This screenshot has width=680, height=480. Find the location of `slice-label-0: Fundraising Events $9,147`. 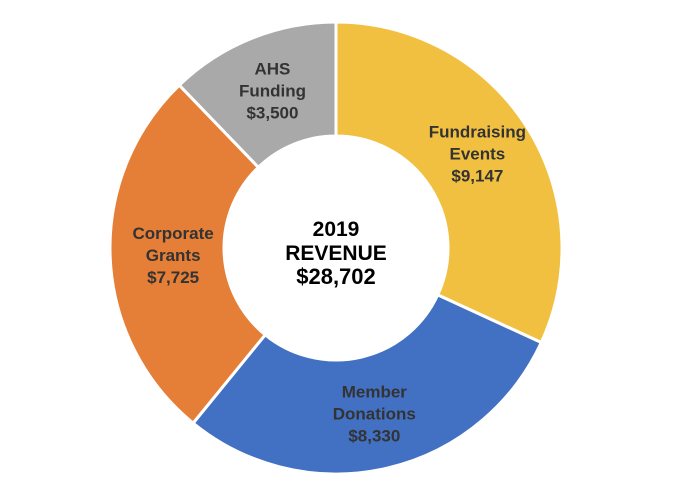

slice-label-0: Fundraising Events $9,147 is located at coordinates (477, 154).